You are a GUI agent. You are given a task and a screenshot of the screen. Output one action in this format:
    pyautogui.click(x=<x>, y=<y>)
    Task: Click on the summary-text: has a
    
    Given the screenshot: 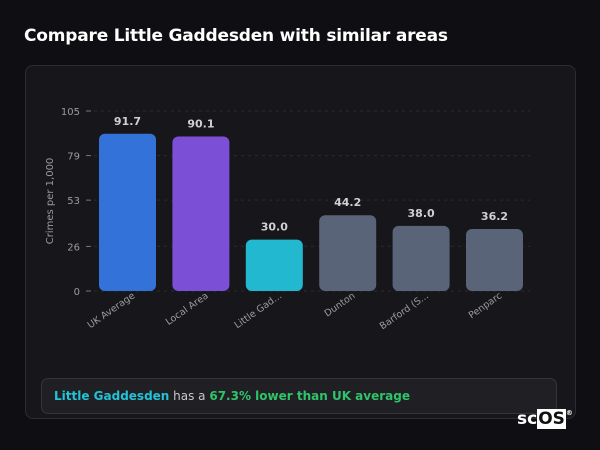 What is the action you would take?
    pyautogui.click(x=189, y=396)
    